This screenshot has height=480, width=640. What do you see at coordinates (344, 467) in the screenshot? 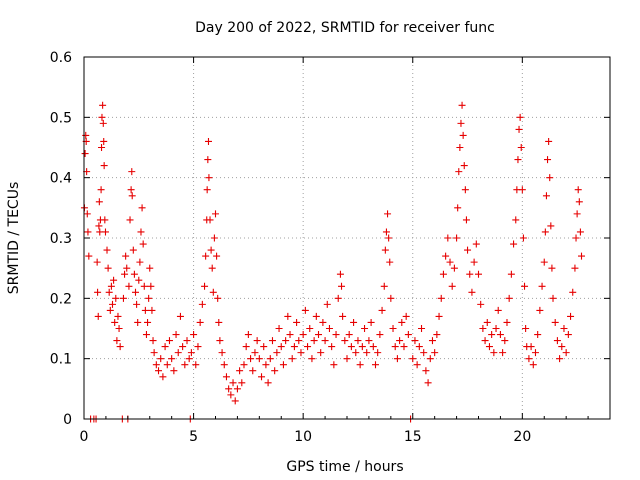
I see `x-axis-label: GPS time / hours` at bounding box center [344, 467].